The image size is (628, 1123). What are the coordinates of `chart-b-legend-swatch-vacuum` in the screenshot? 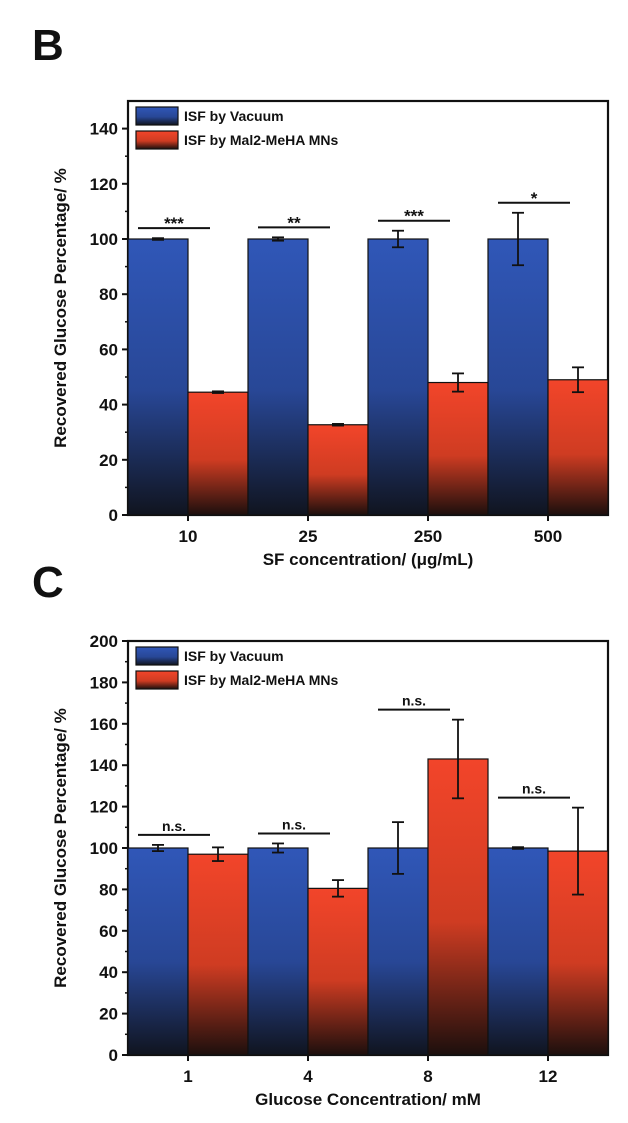 It's located at (157, 116).